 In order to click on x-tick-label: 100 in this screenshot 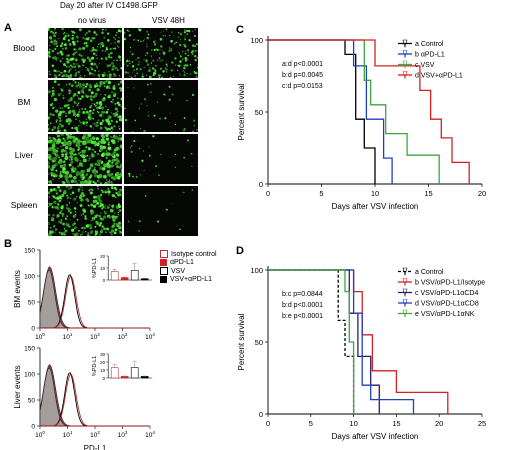, I will do `click(40, 434)`.